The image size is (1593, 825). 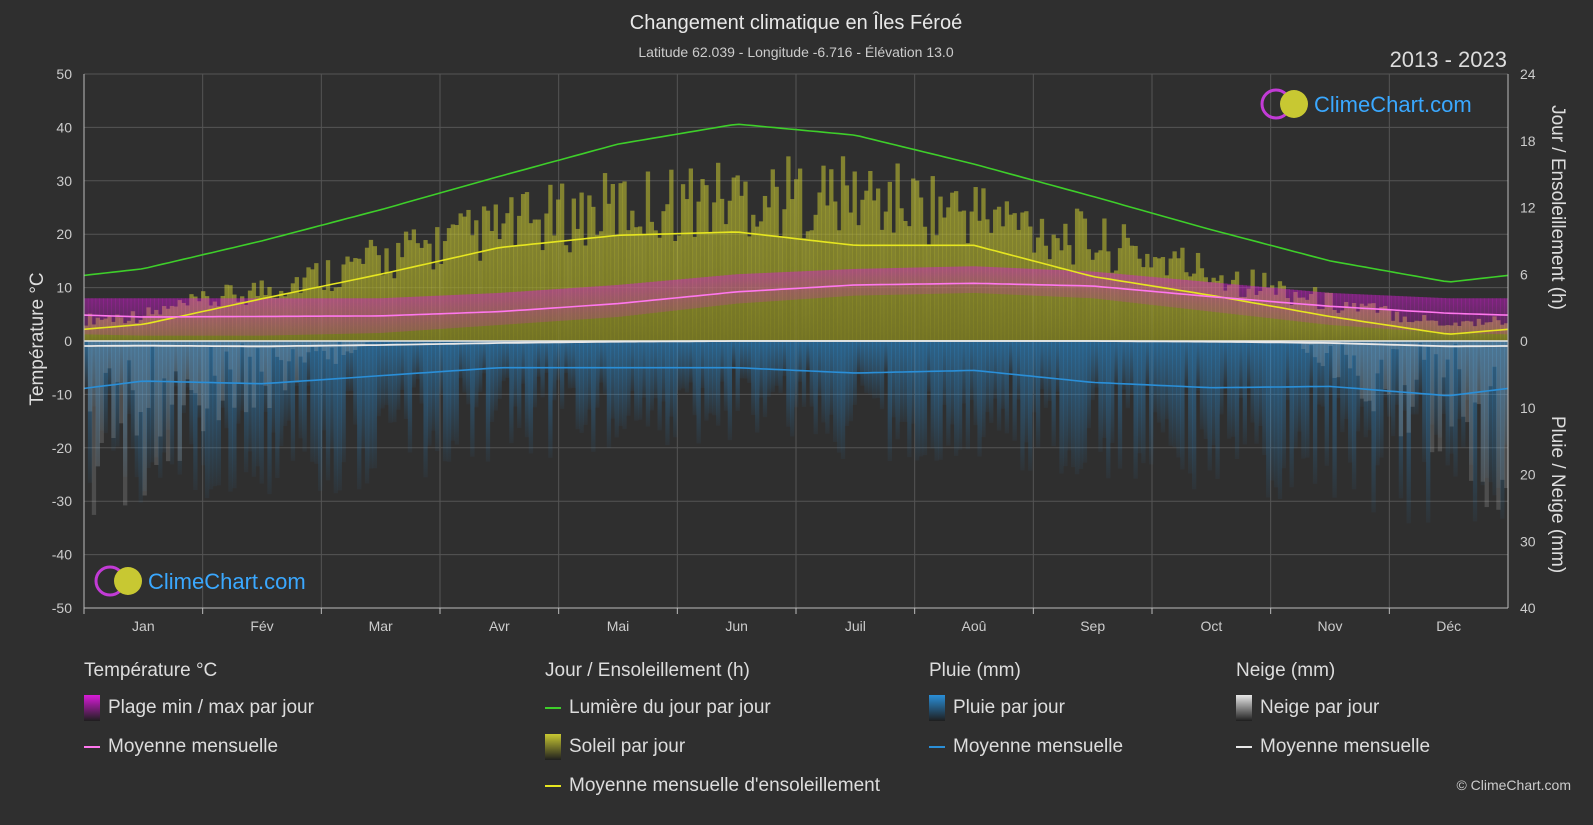 What do you see at coordinates (796, 22) in the screenshot?
I see `chart-title: Changement climatique en Îles Féroé` at bounding box center [796, 22].